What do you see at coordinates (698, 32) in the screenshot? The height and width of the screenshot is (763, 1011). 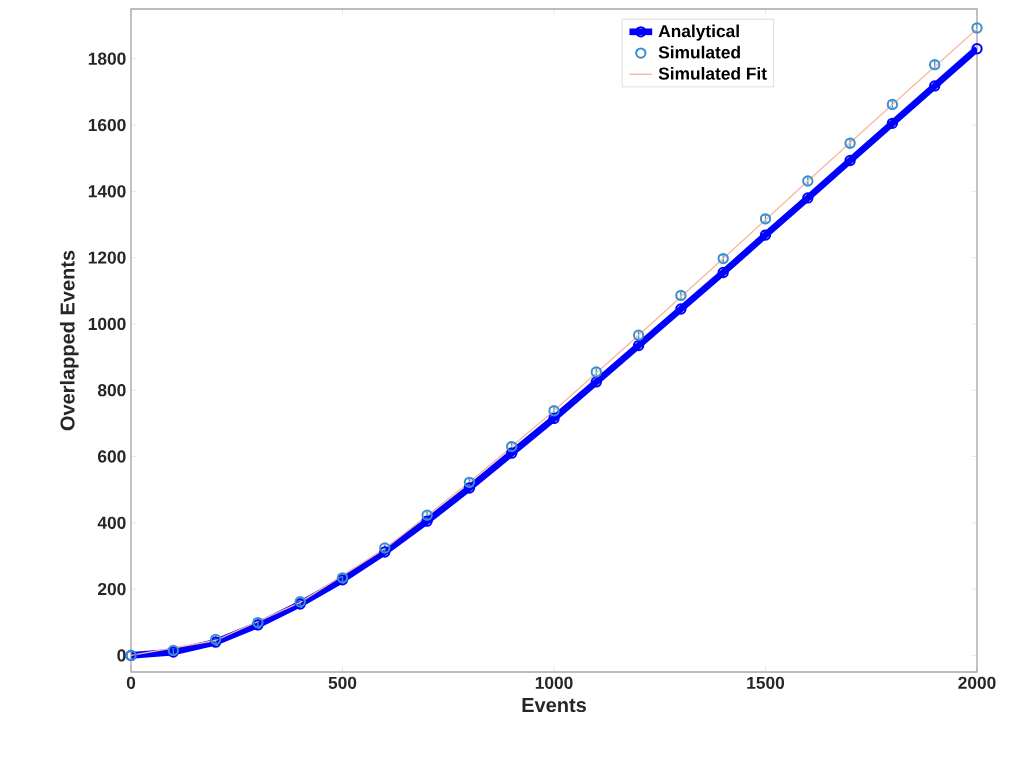 I see `legend-label: Analytical` at bounding box center [698, 32].